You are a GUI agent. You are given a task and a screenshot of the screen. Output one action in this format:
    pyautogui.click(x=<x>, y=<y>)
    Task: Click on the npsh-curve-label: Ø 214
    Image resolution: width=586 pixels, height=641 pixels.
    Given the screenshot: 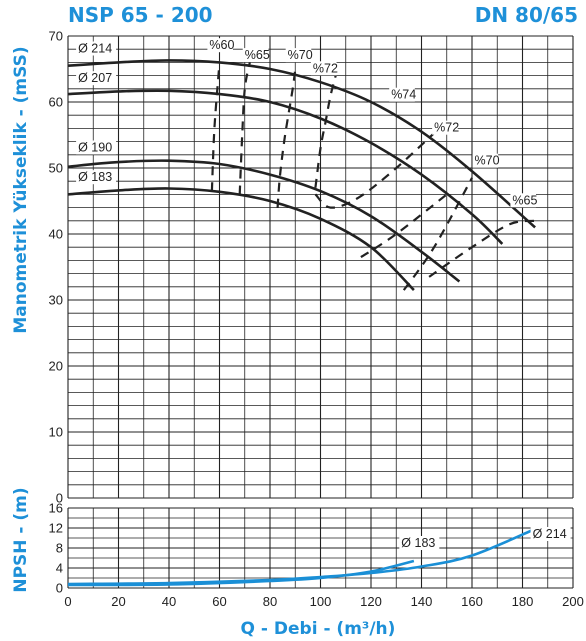 What is the action you would take?
    pyautogui.click(x=550, y=534)
    